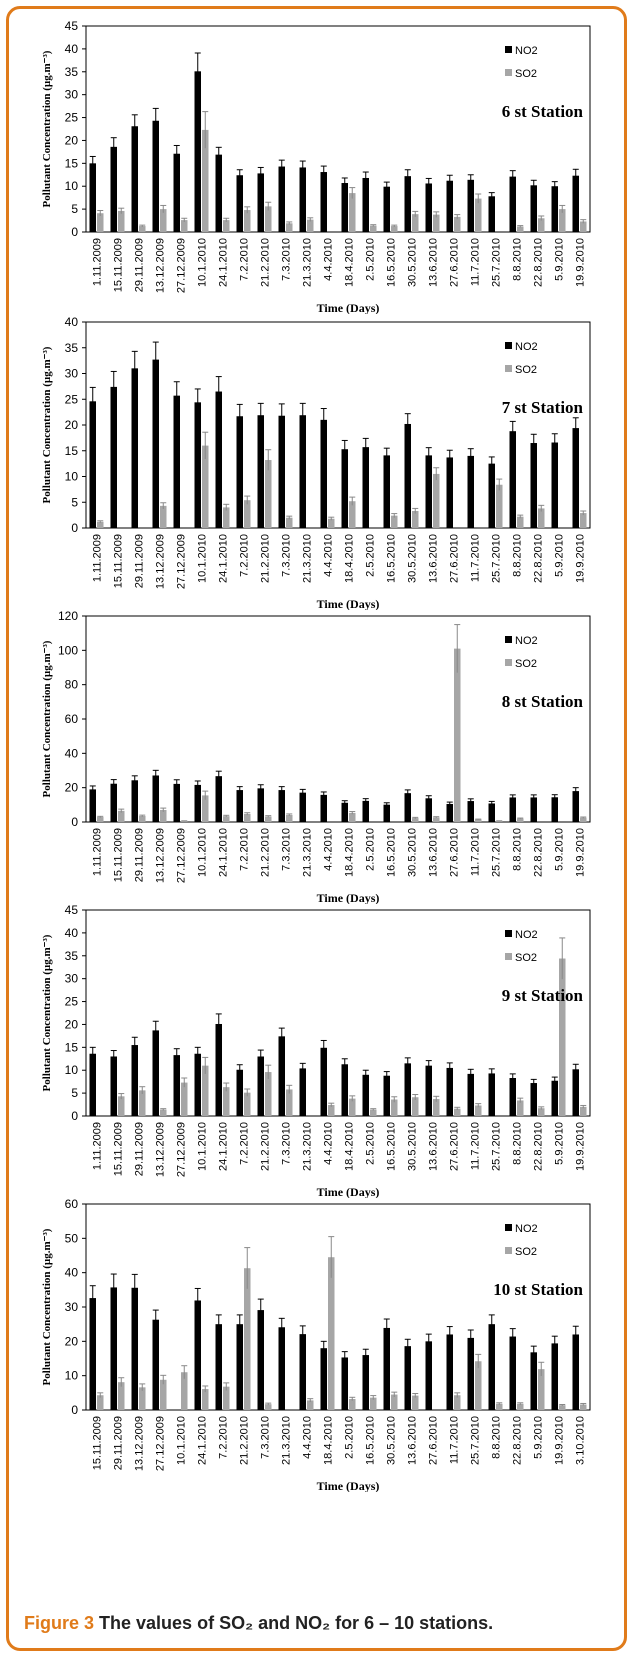 Image resolution: width=637 pixels, height=1659 pixels. What do you see at coordinates (543, 701) in the screenshot?
I see `chart-title: 8 st Station` at bounding box center [543, 701].